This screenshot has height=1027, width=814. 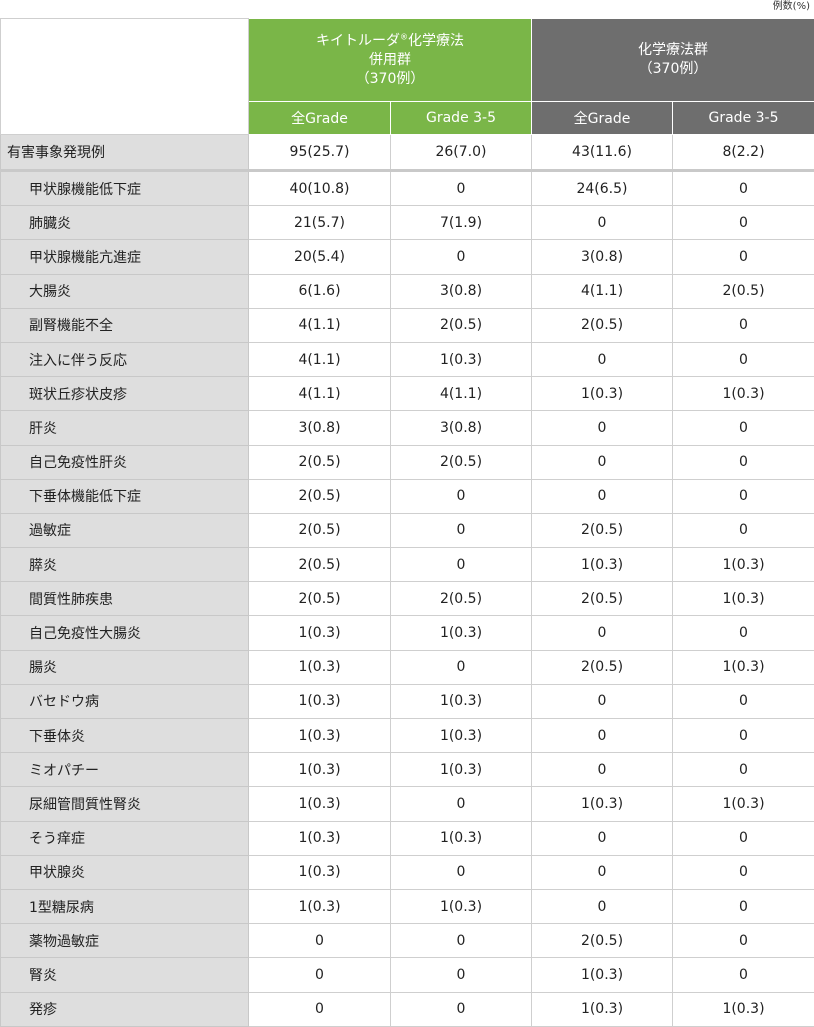 I want to click on row-label: 甲状腺炎, so click(x=125, y=872).